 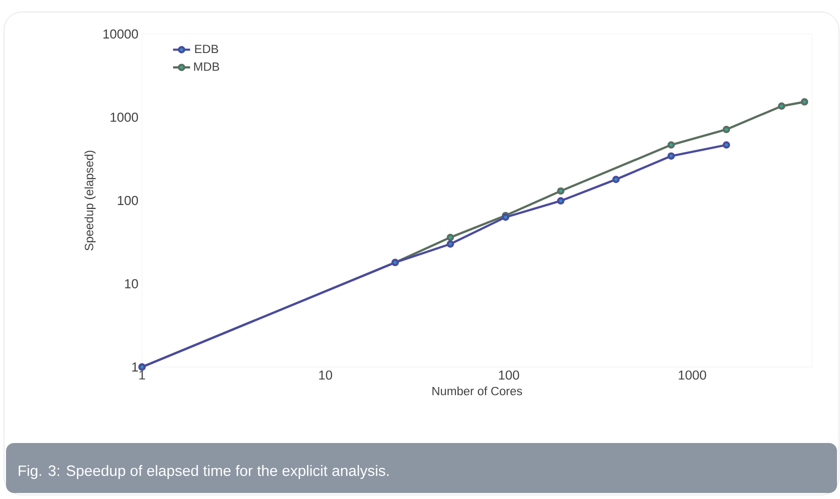 I want to click on legend-label: EDB, so click(x=206, y=49).